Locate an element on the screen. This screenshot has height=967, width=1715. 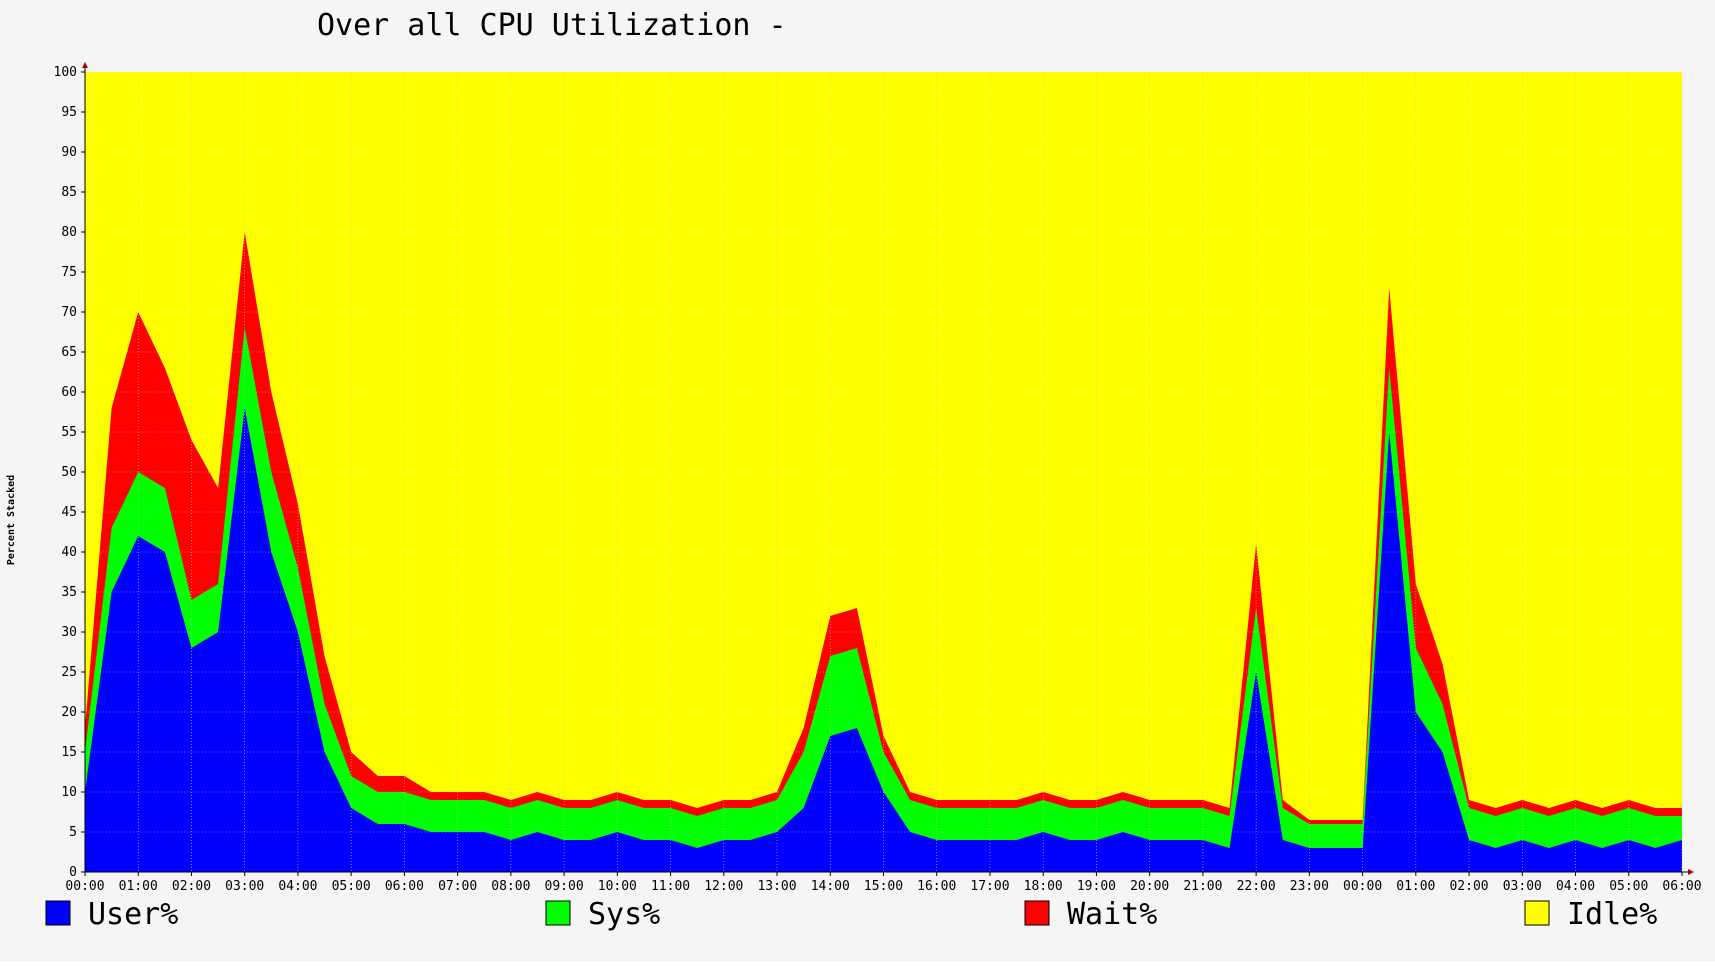
x-tick-label: 21:00 is located at coordinates (1202, 886).